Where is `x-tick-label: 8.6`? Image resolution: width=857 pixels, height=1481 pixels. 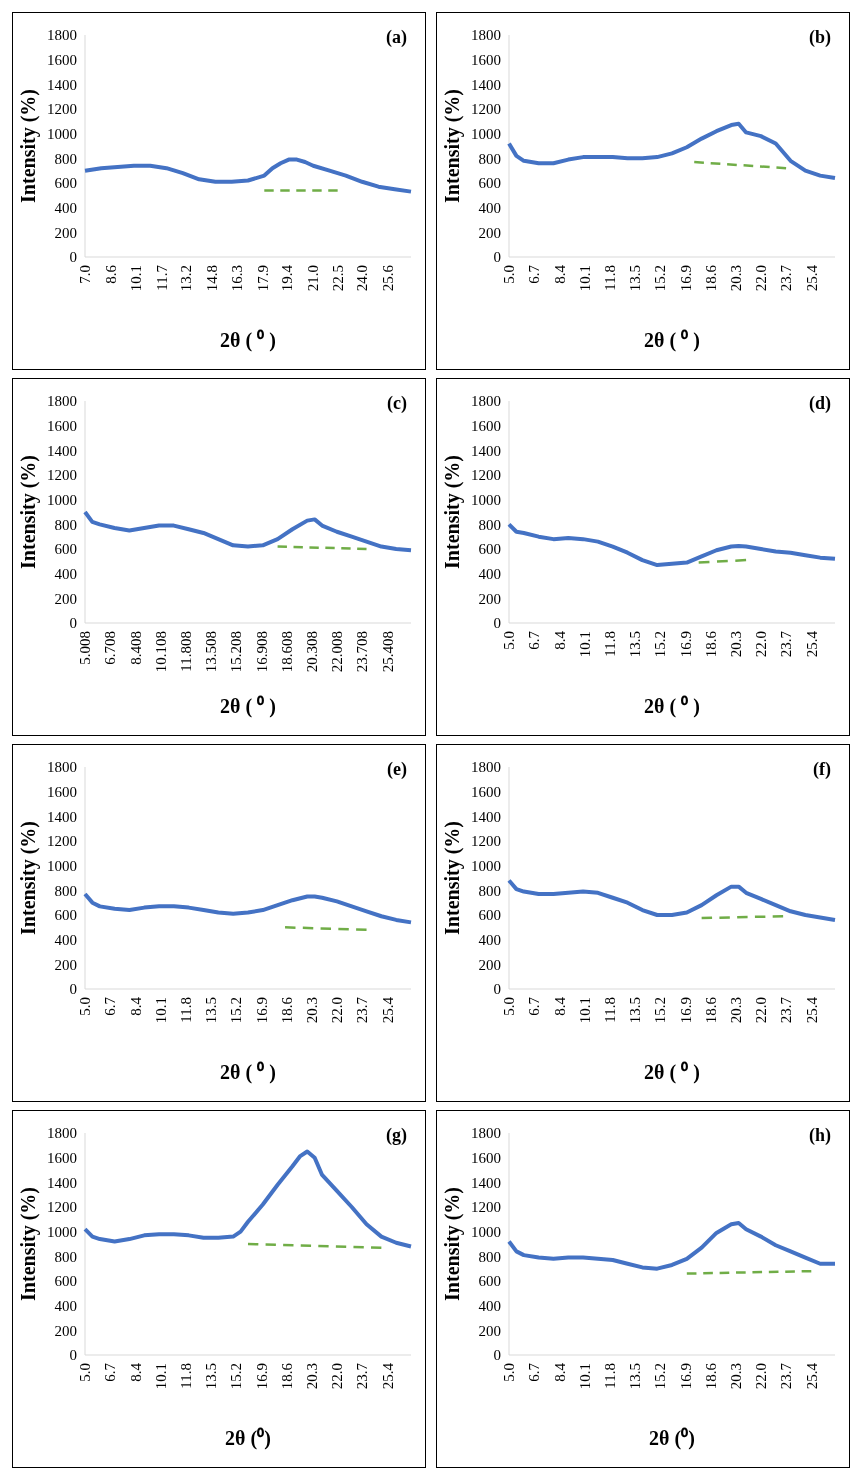 x-tick-label: 8.6 is located at coordinates (111, 274).